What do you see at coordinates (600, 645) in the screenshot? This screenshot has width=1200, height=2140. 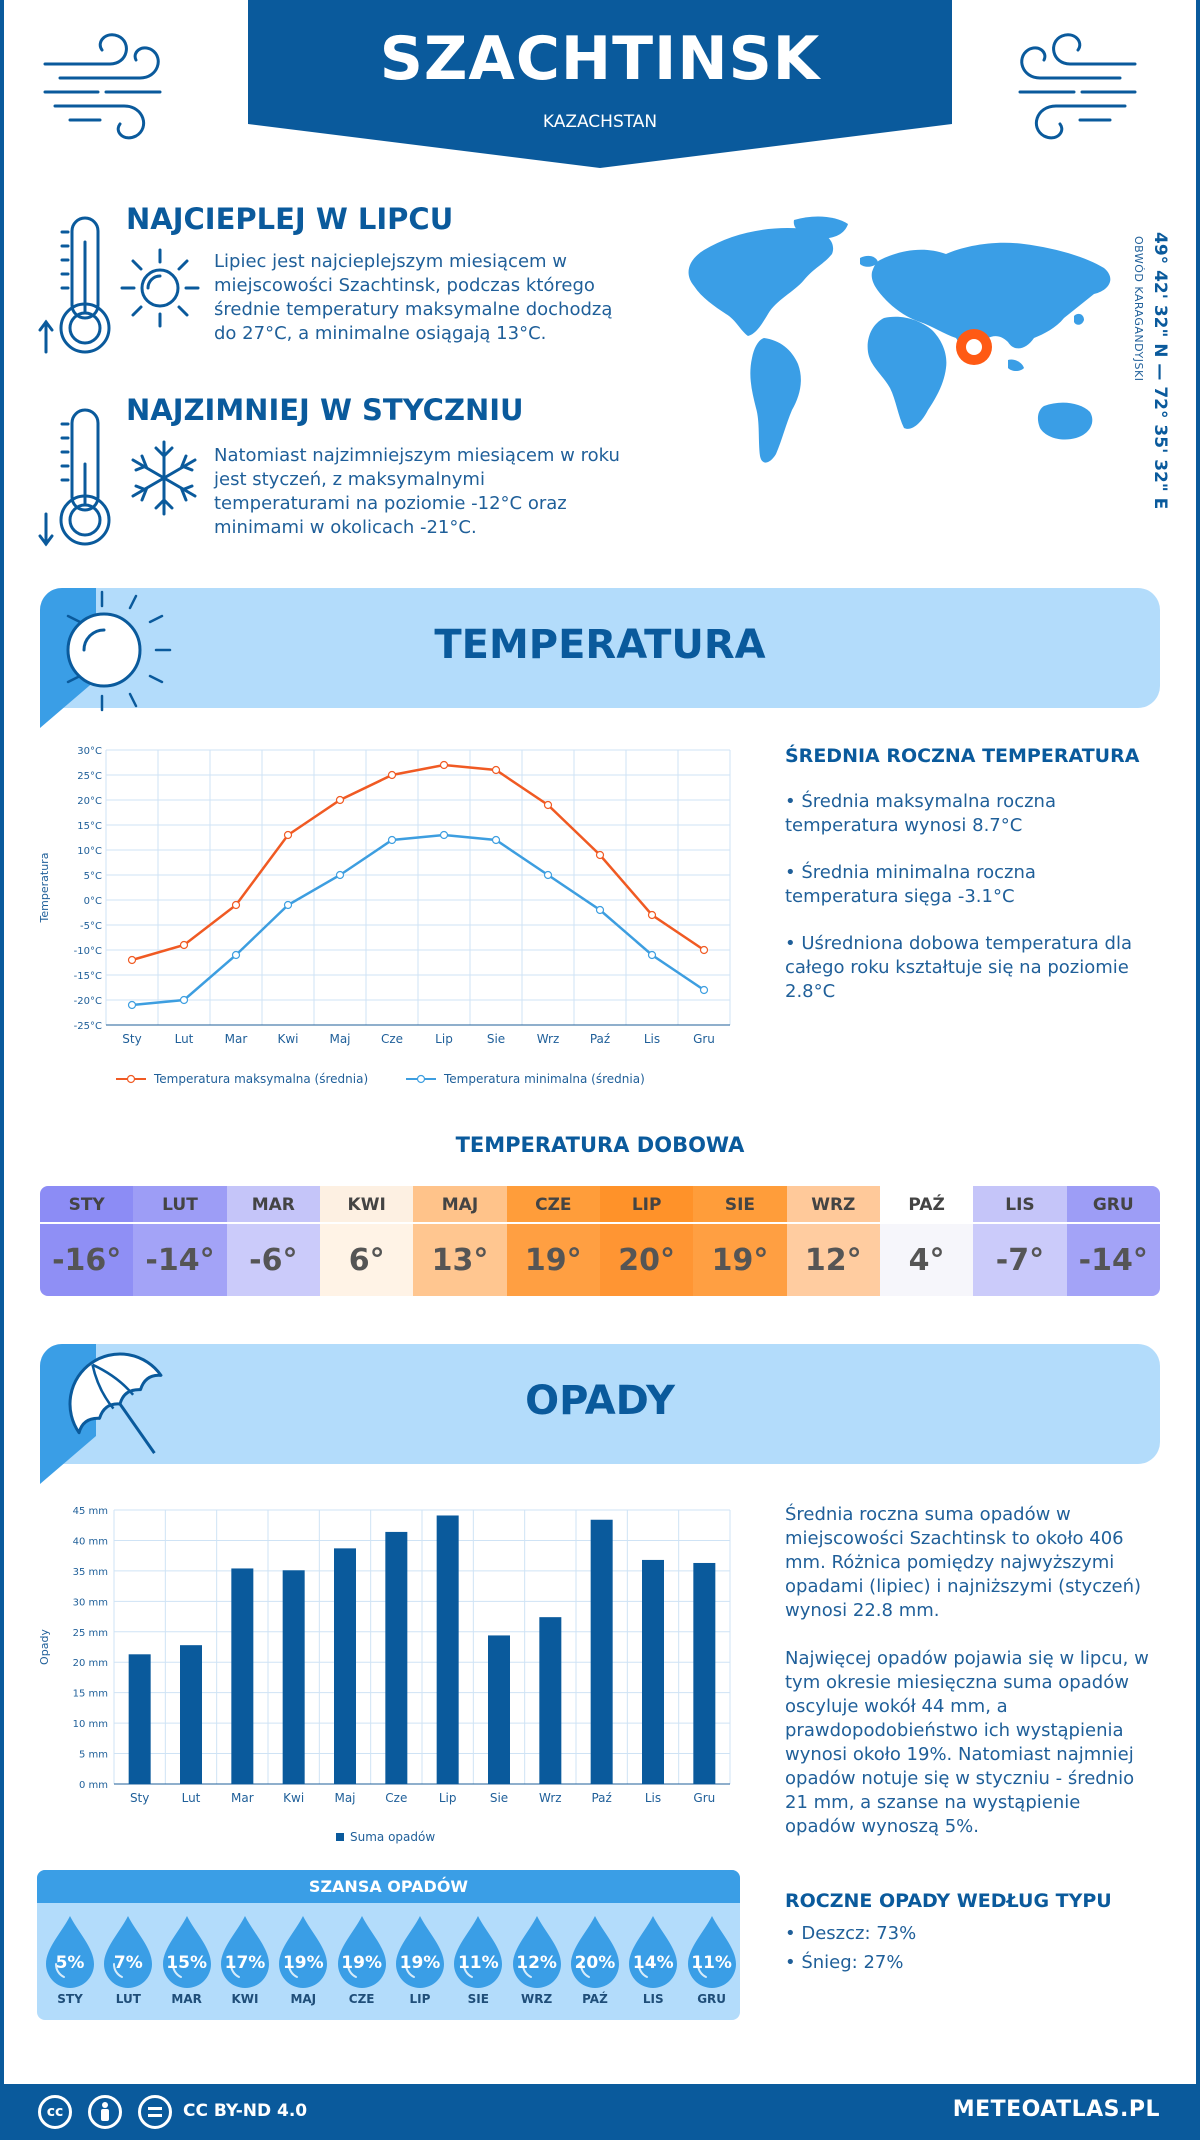 I see `temperature-section-title: TEMPERATURA` at bounding box center [600, 645].